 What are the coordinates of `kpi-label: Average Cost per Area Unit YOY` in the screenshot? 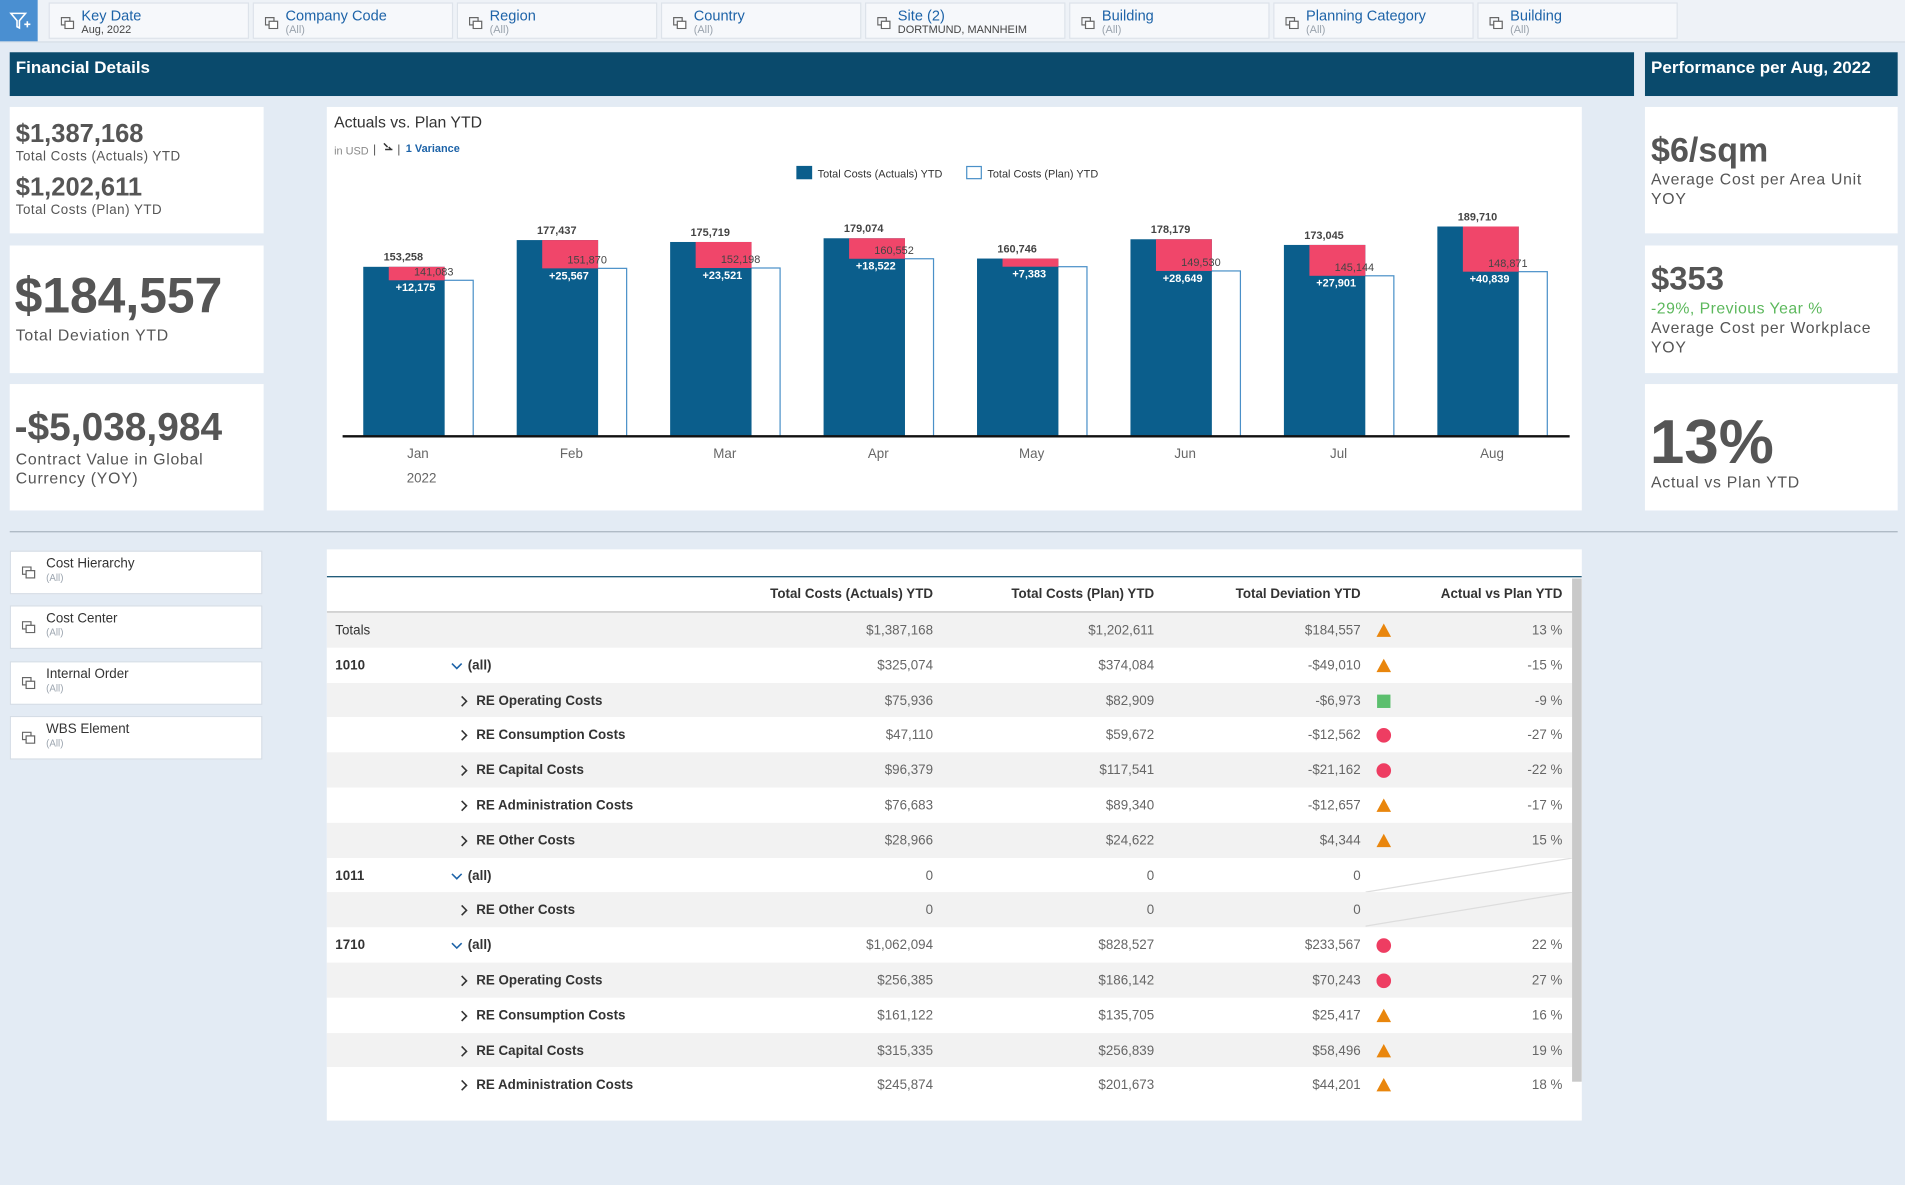 It's located at (1756, 189).